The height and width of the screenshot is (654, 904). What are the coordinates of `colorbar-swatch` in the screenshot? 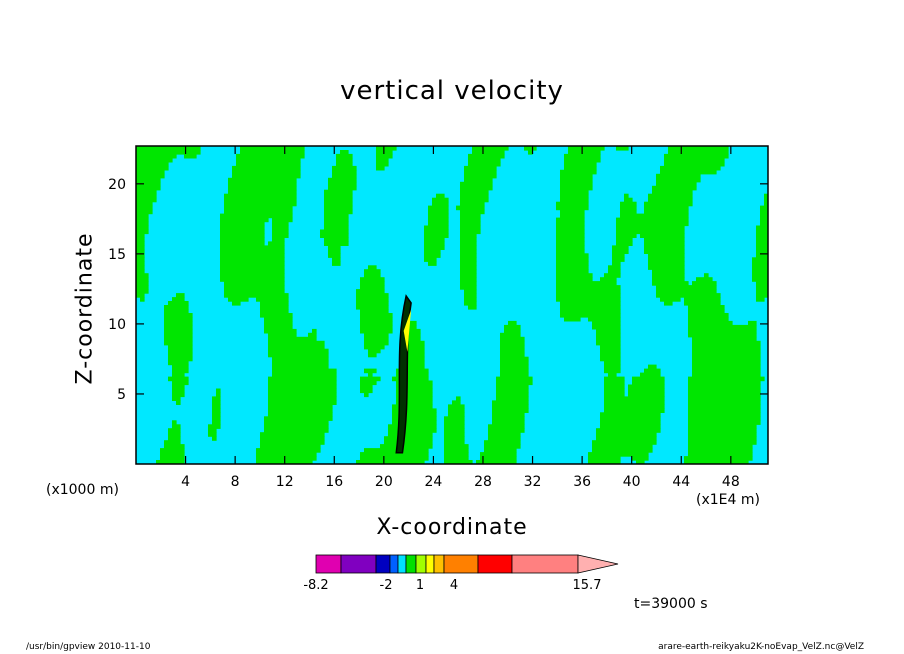 It's located at (439, 564).